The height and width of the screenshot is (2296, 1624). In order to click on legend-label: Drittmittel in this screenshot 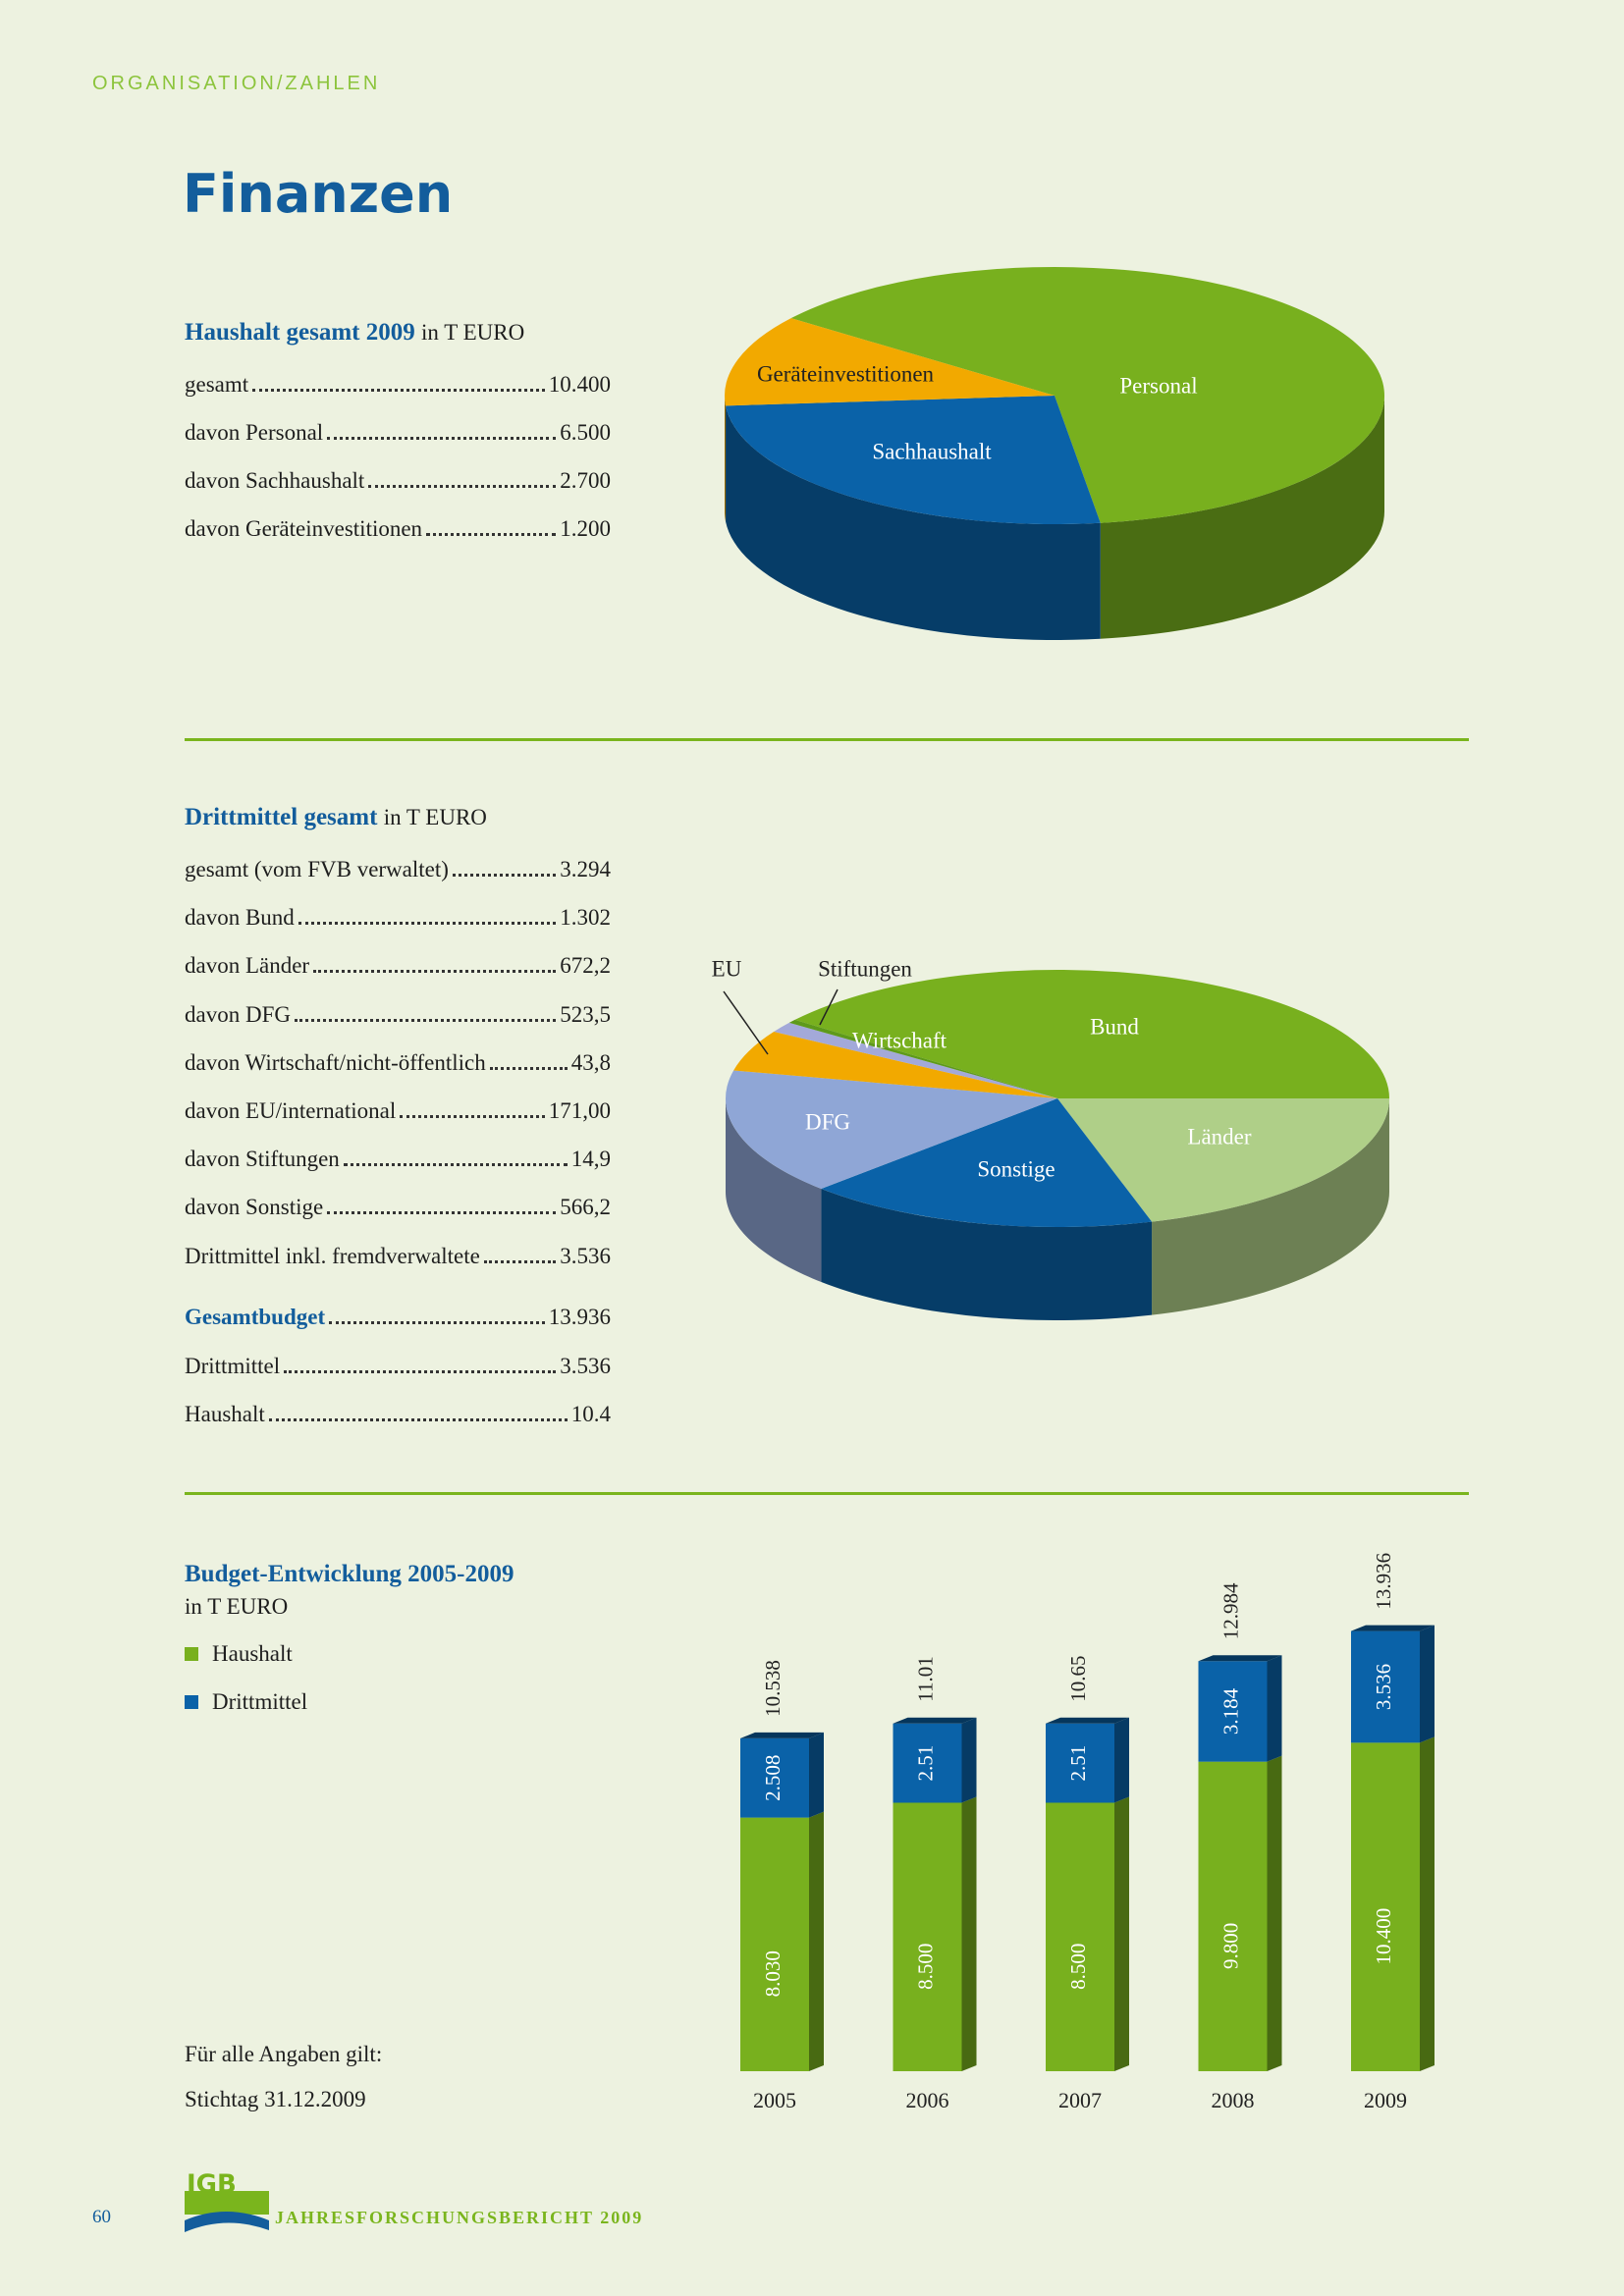, I will do `click(260, 1701)`.